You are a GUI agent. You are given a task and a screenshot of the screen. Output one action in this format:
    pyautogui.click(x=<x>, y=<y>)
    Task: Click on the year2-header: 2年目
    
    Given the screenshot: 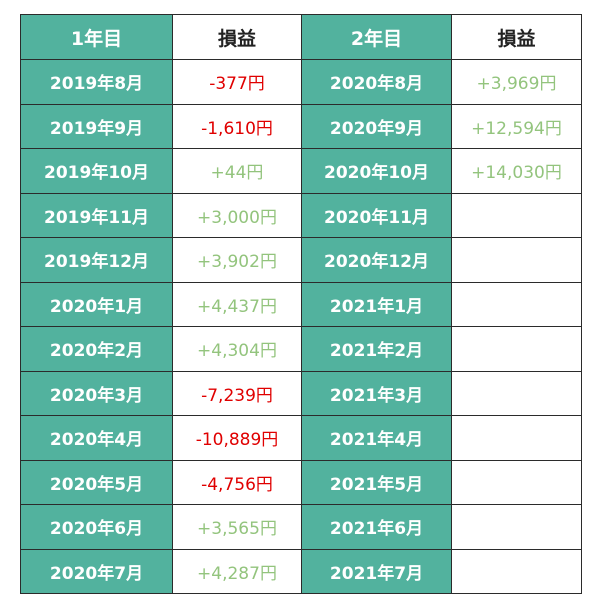 What is the action you would take?
    pyautogui.click(x=376, y=37)
    